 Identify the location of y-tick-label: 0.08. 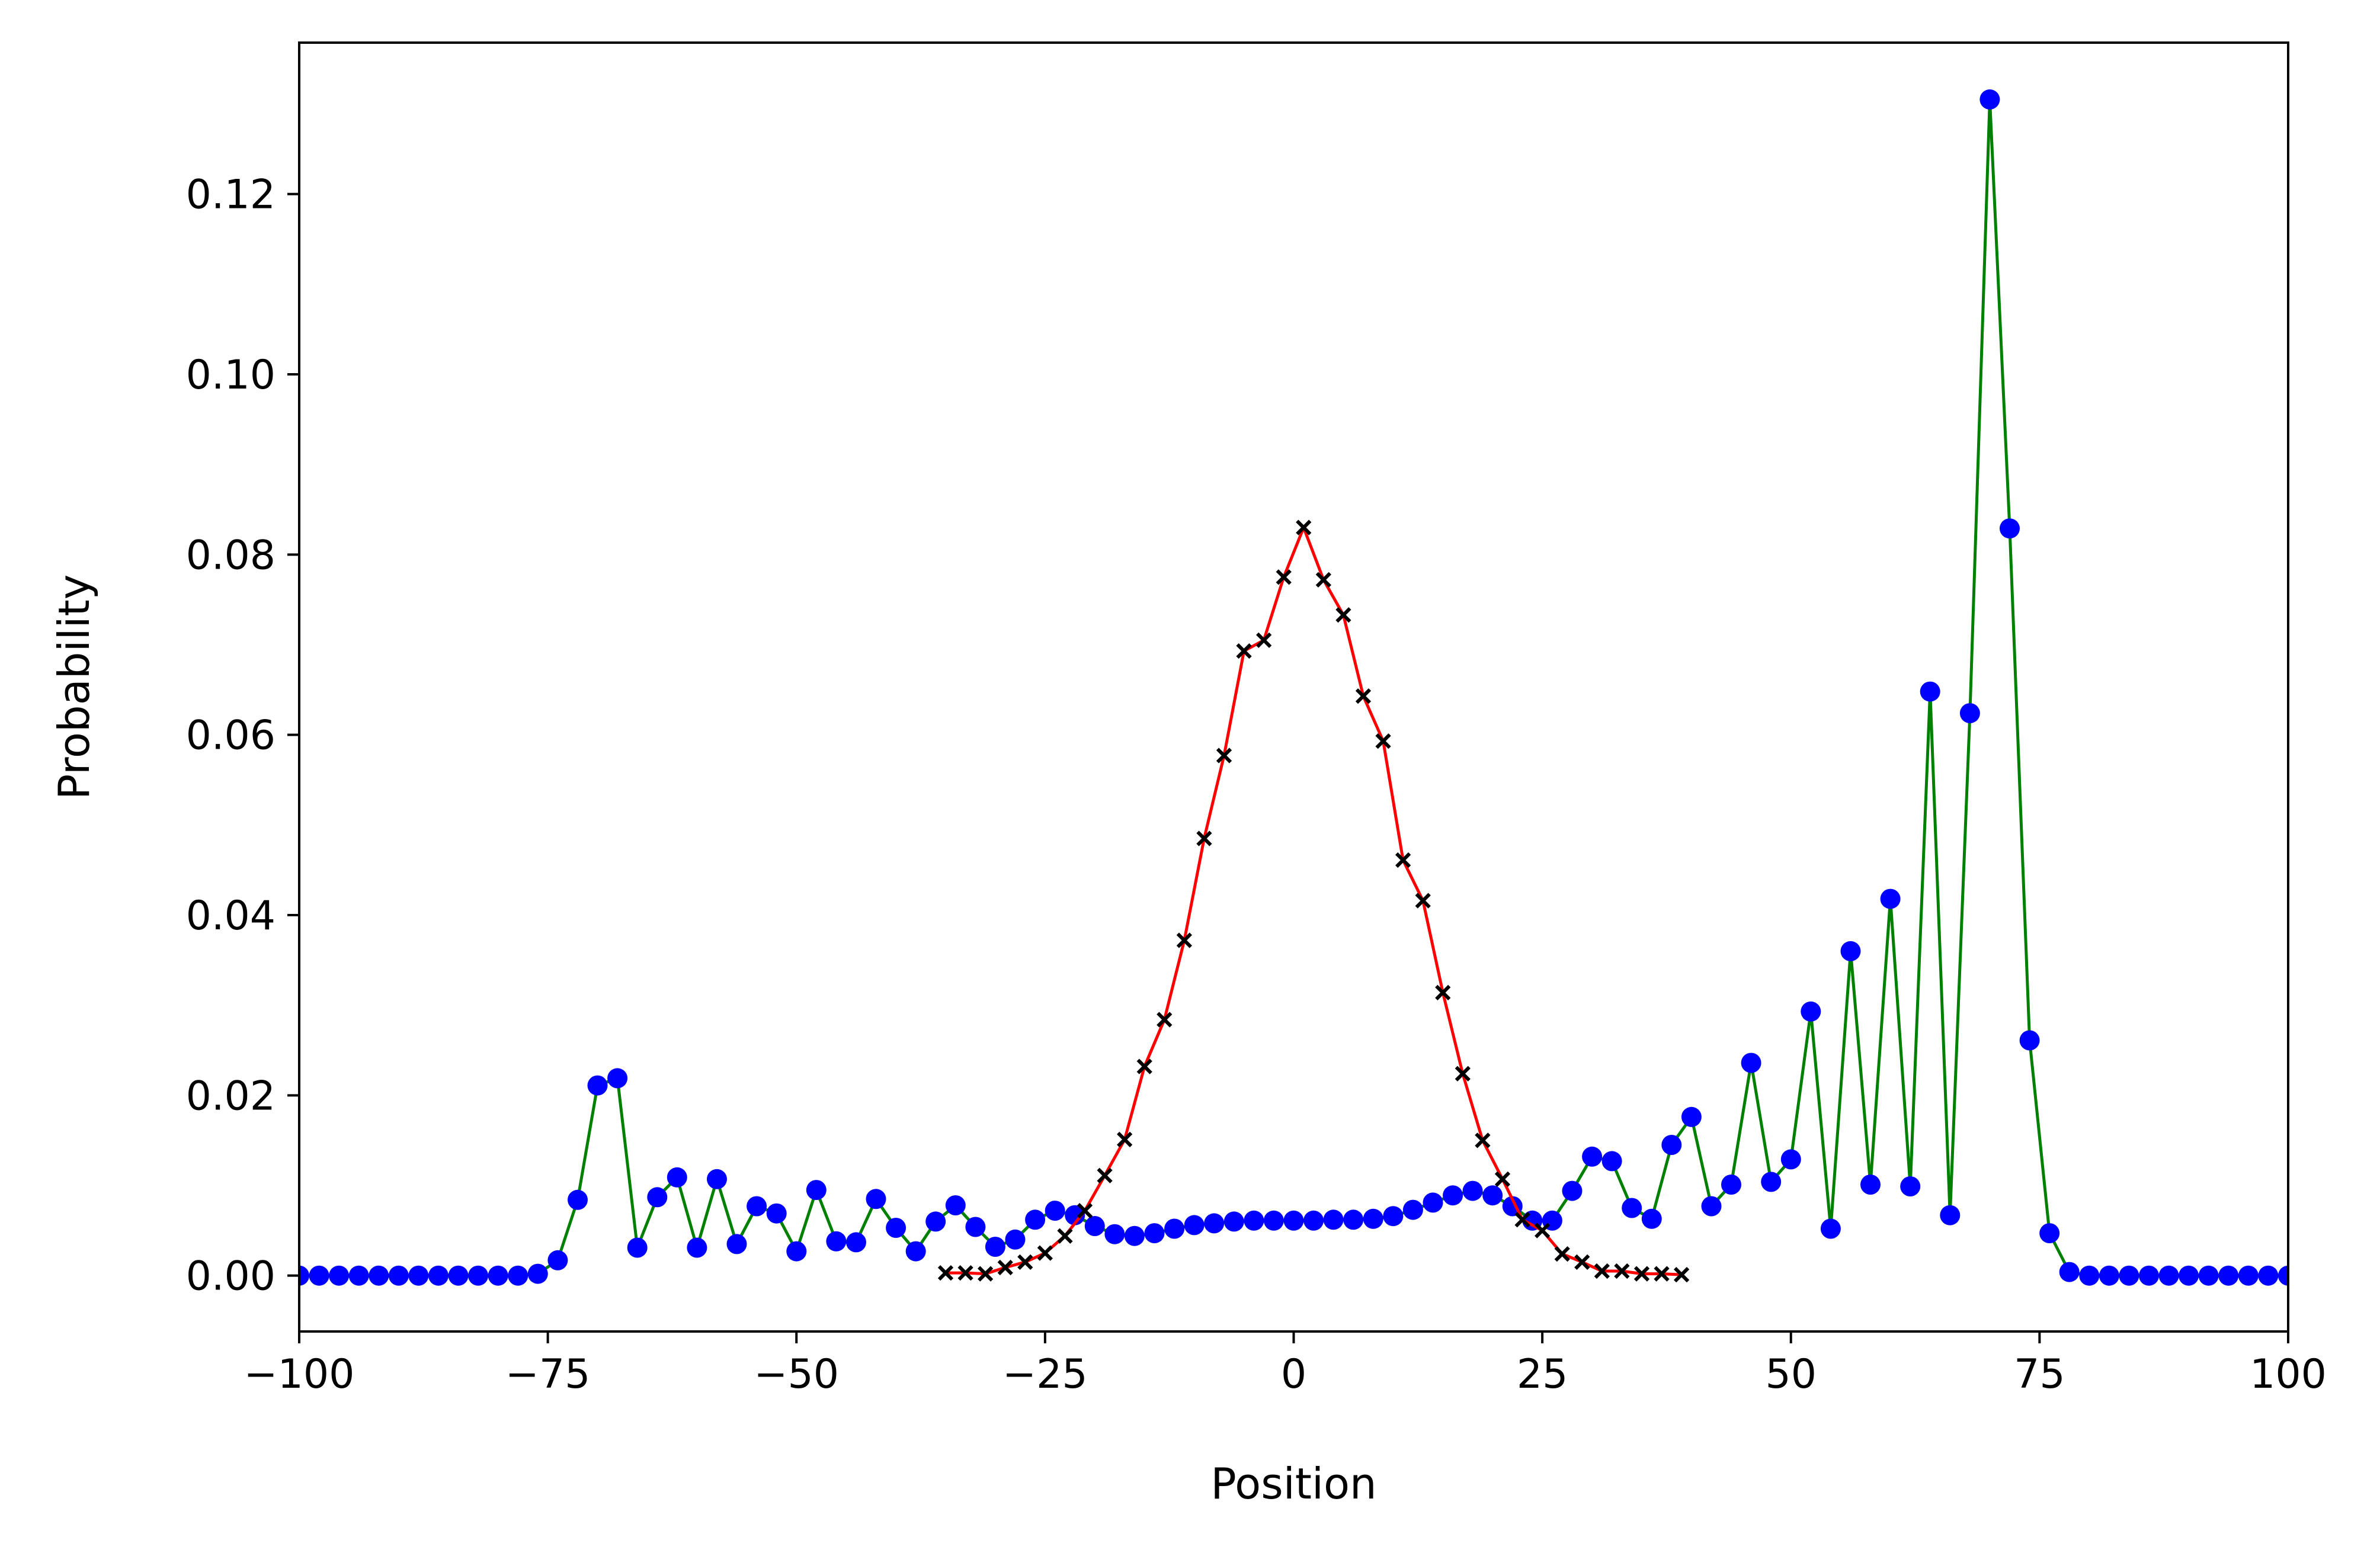
(231, 555).